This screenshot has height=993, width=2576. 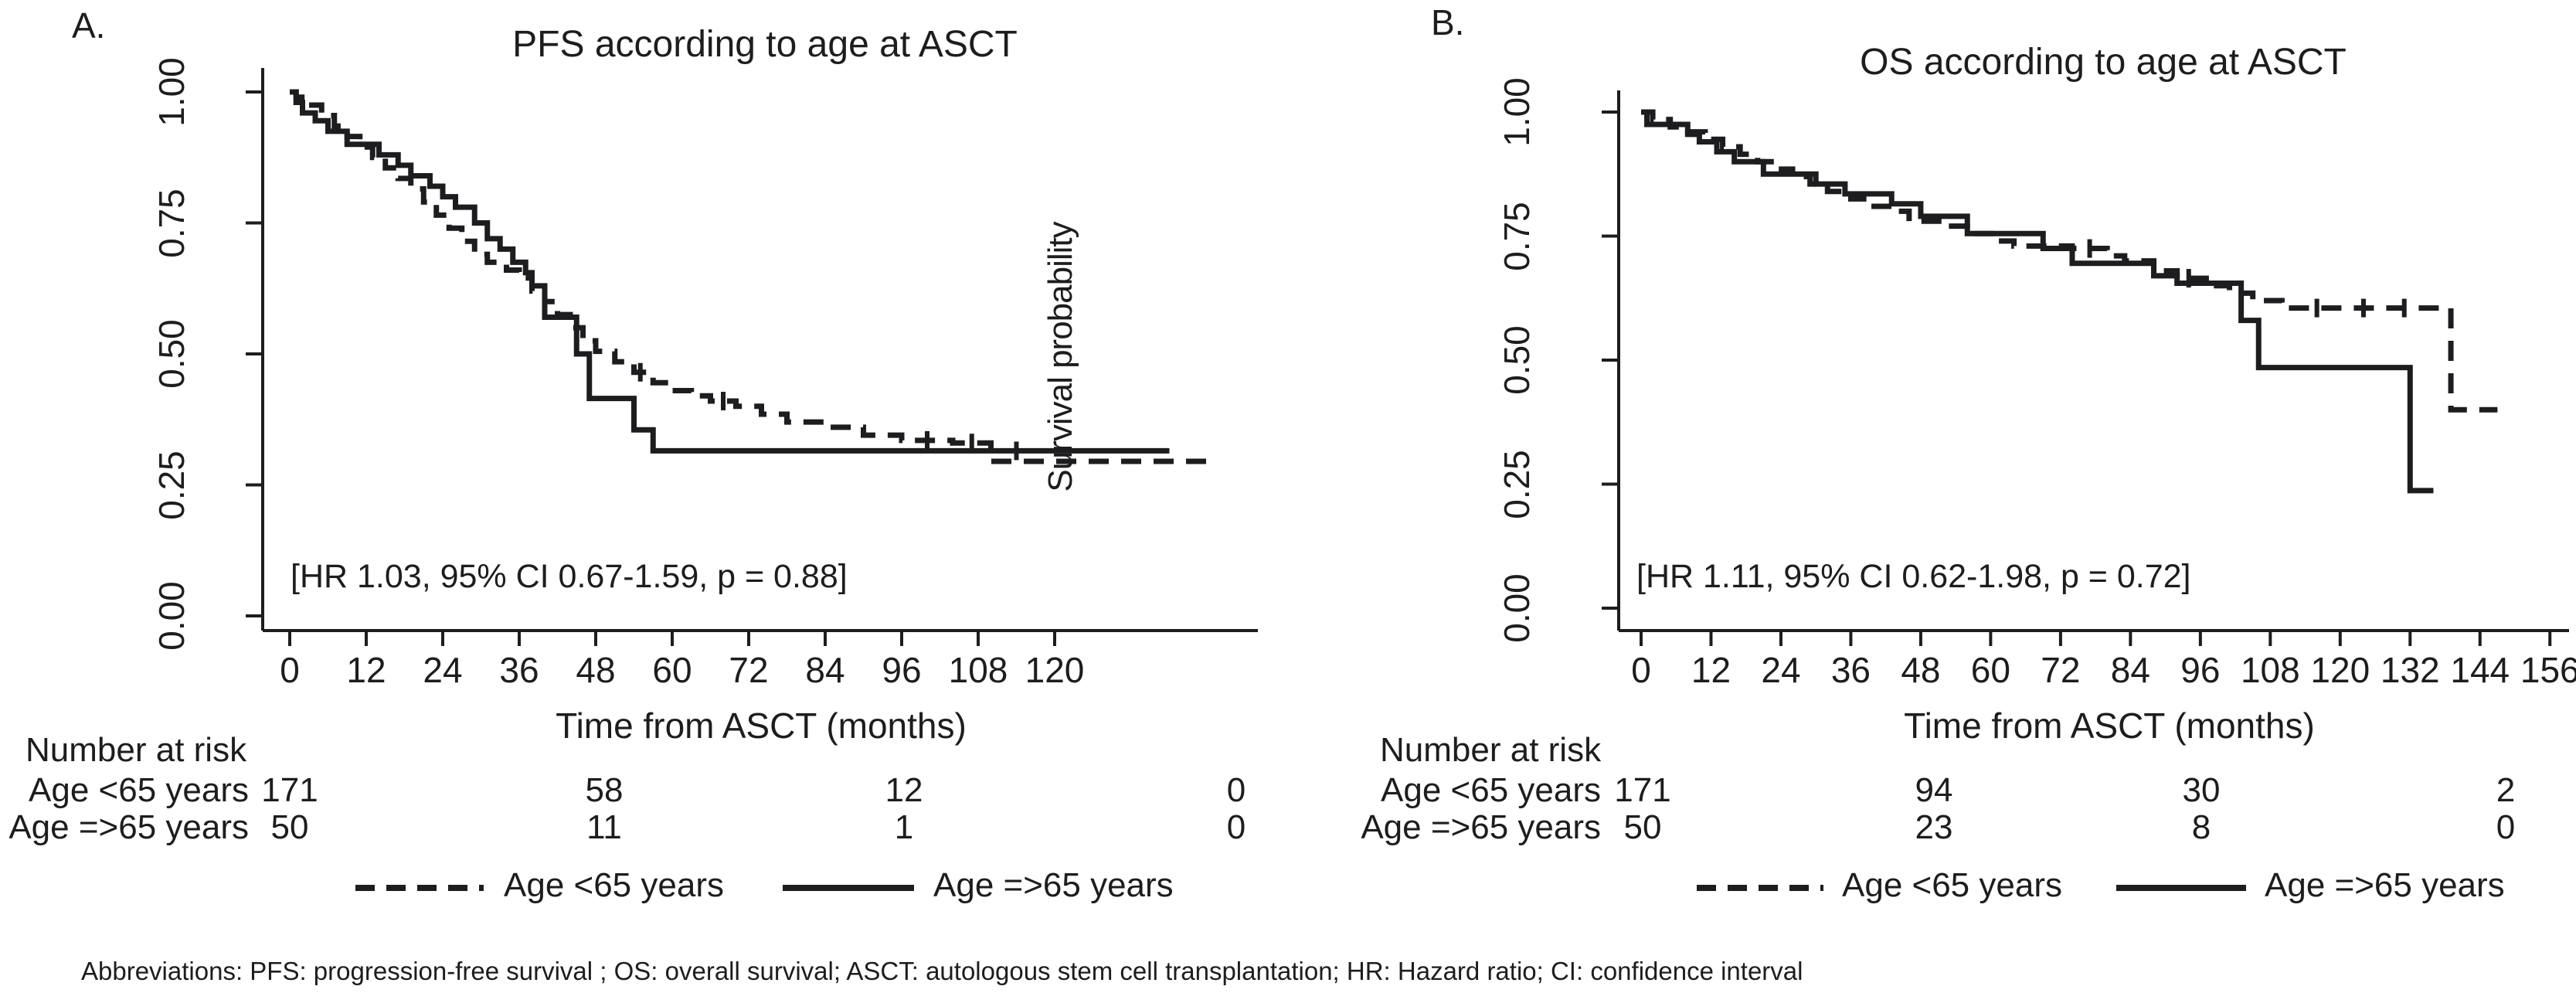 I want to click on panel-a-risk-row-label: Age =>65 years, so click(x=128, y=827).